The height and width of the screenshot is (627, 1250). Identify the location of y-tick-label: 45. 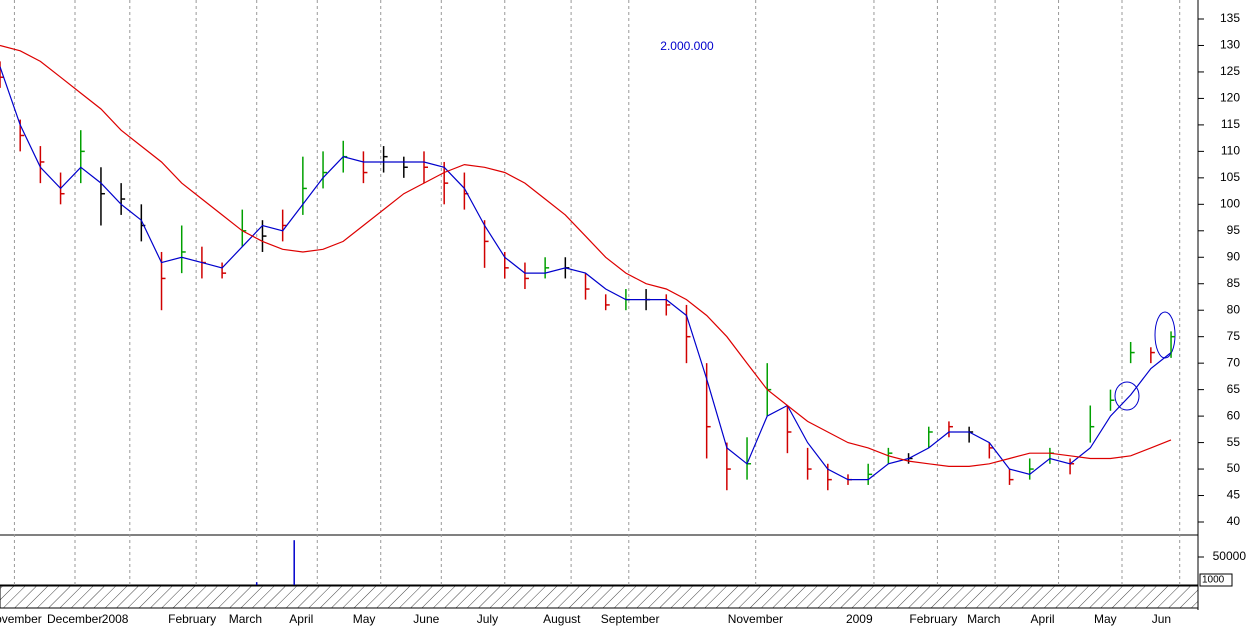
(1234, 495).